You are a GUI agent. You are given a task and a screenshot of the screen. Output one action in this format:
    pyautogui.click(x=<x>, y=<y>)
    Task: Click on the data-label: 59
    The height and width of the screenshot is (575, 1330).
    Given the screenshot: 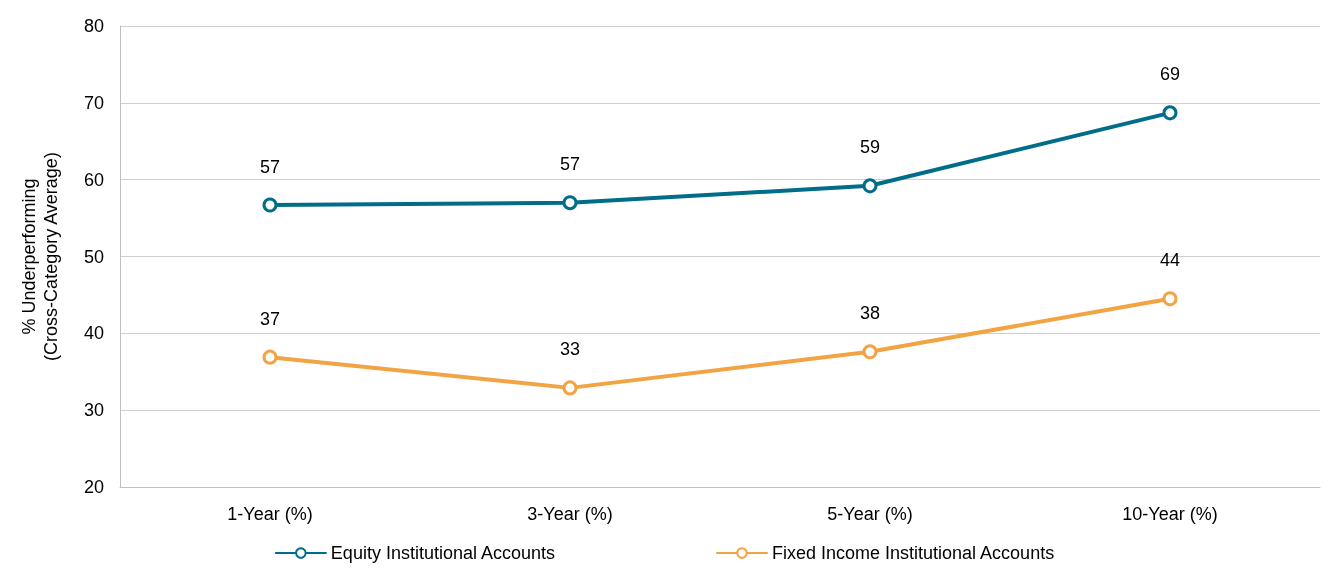 What is the action you would take?
    pyautogui.click(x=870, y=147)
    